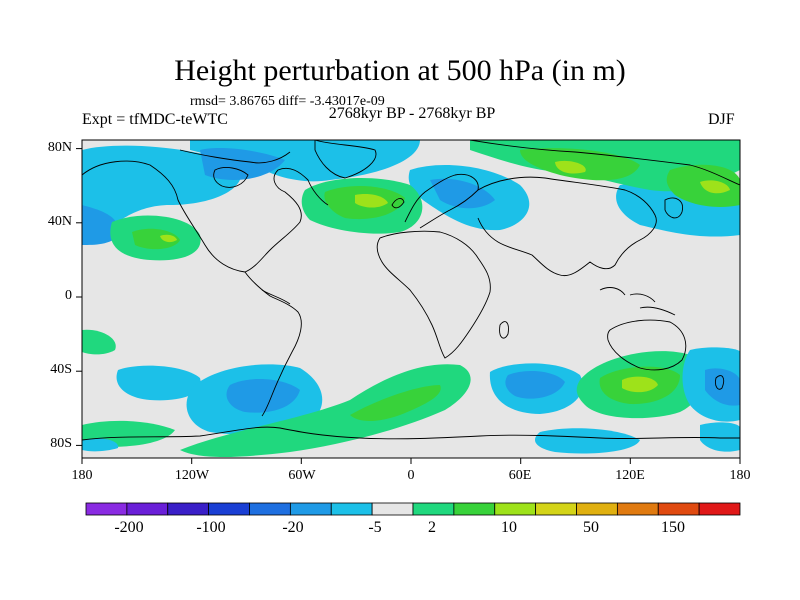 The image size is (800, 600). Describe the element at coordinates (720, 437) in the screenshot. I see `contour-blue-antarctic-east` at that location.